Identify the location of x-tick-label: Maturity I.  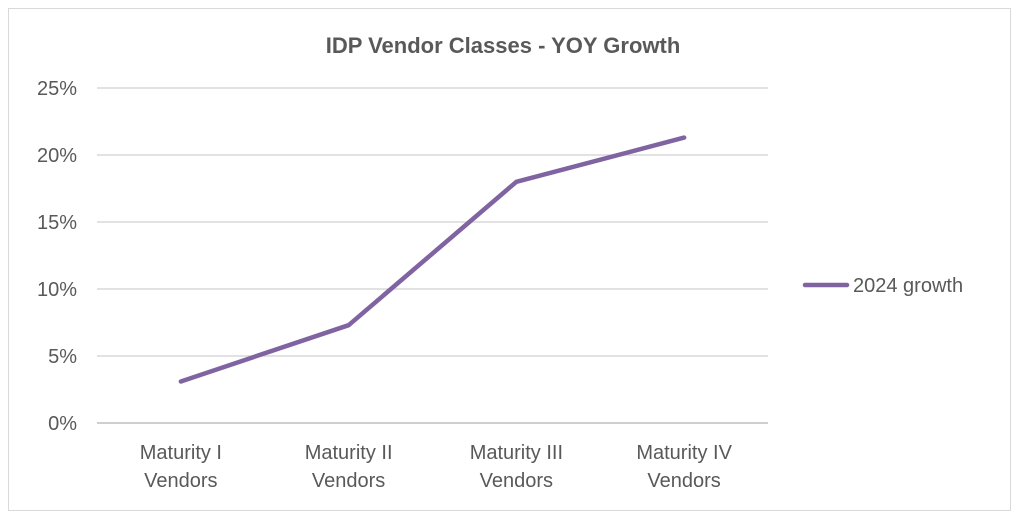
(181, 453).